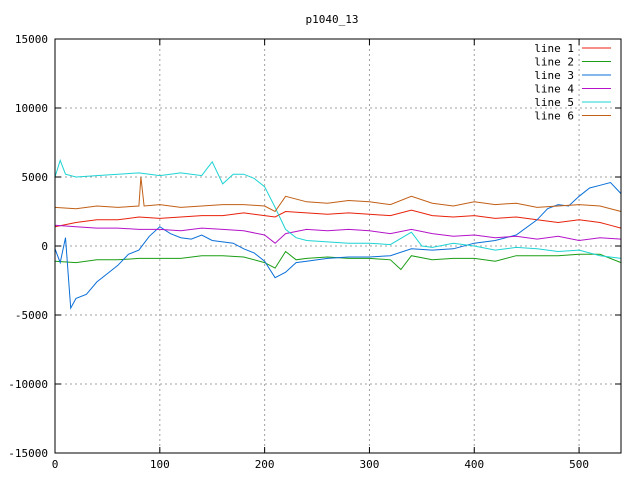 This screenshot has width=640, height=480. What do you see at coordinates (474, 464) in the screenshot?
I see `x-tick-label: 400` at bounding box center [474, 464].